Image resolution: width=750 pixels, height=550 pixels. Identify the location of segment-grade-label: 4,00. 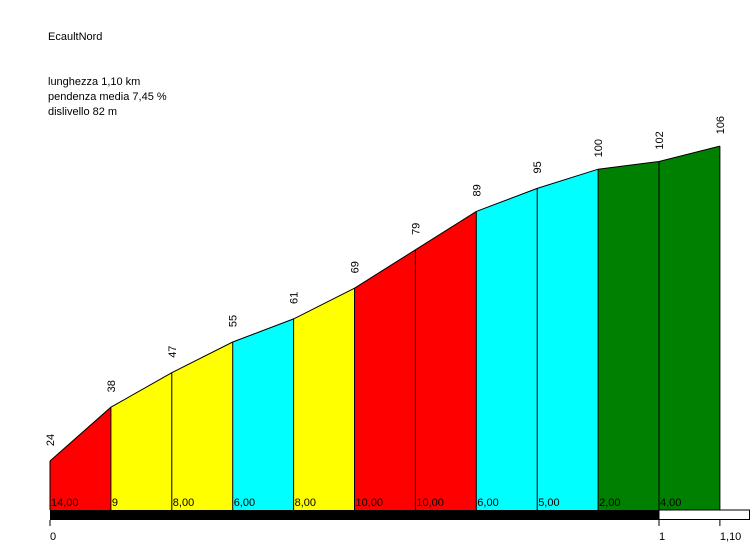
(670, 503).